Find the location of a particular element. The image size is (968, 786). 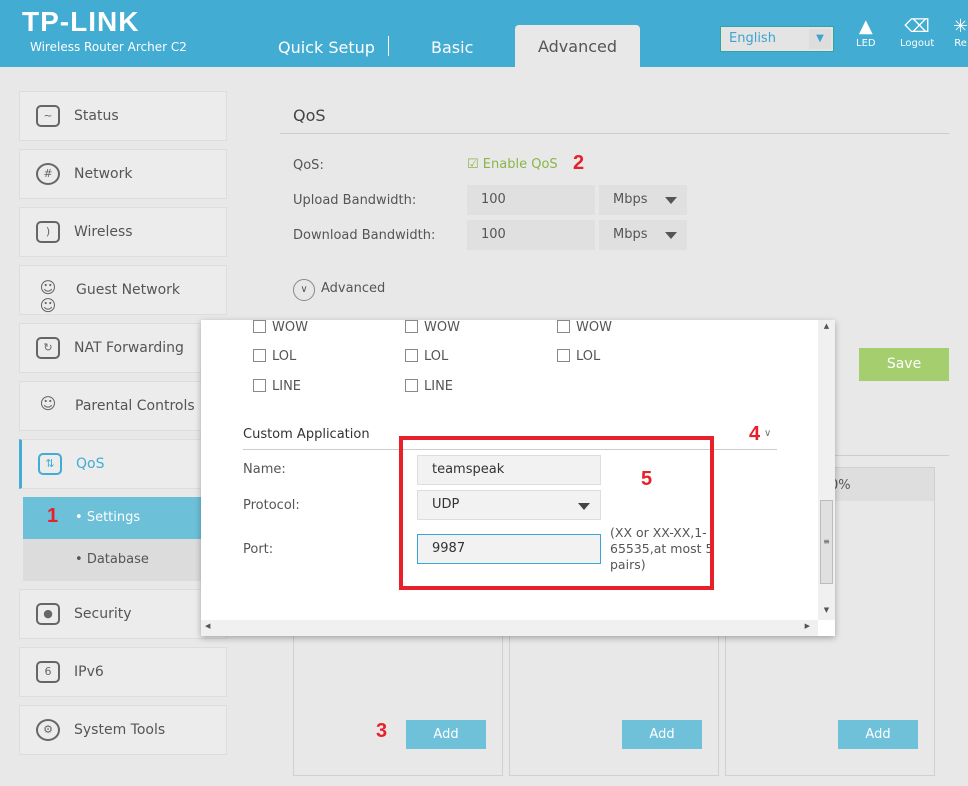

page-title: QoS is located at coordinates (309, 115).